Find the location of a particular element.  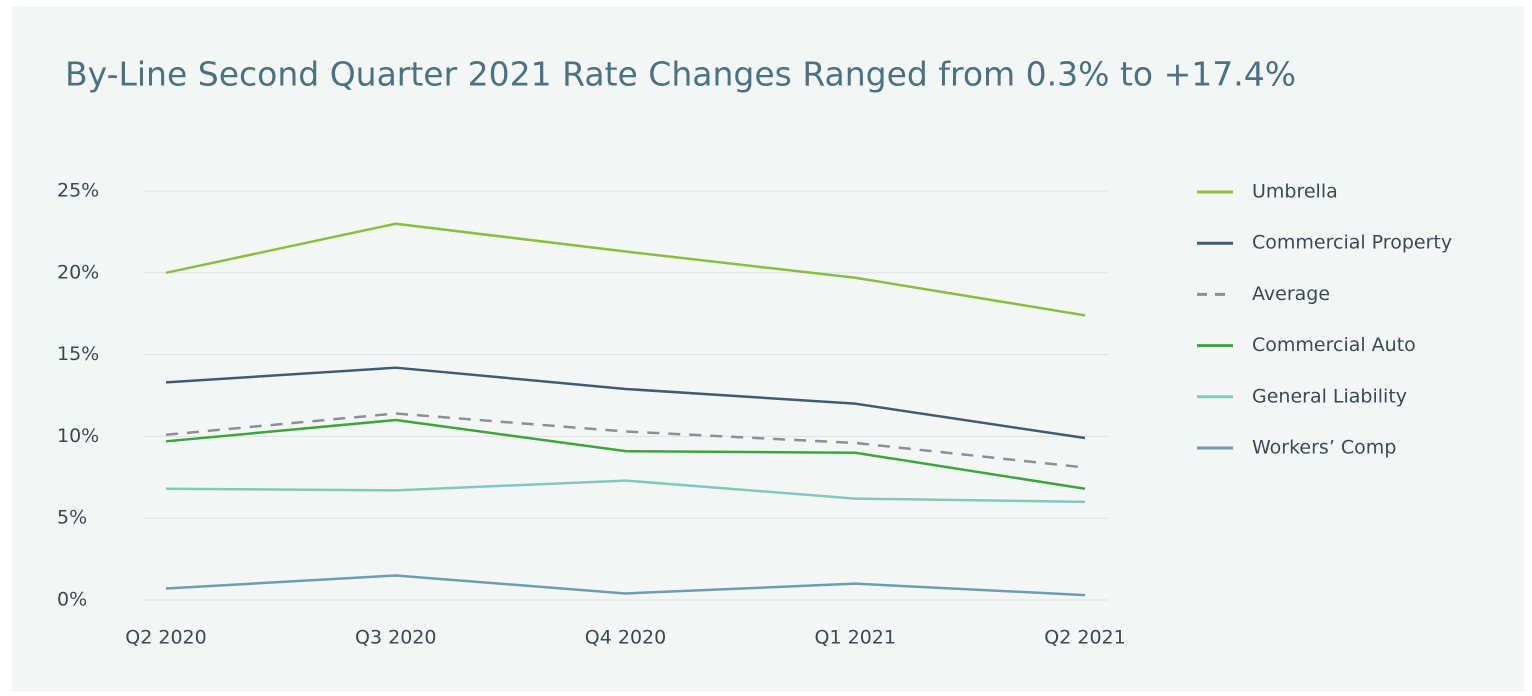

y-tick-label: 20% is located at coordinates (78, 272).